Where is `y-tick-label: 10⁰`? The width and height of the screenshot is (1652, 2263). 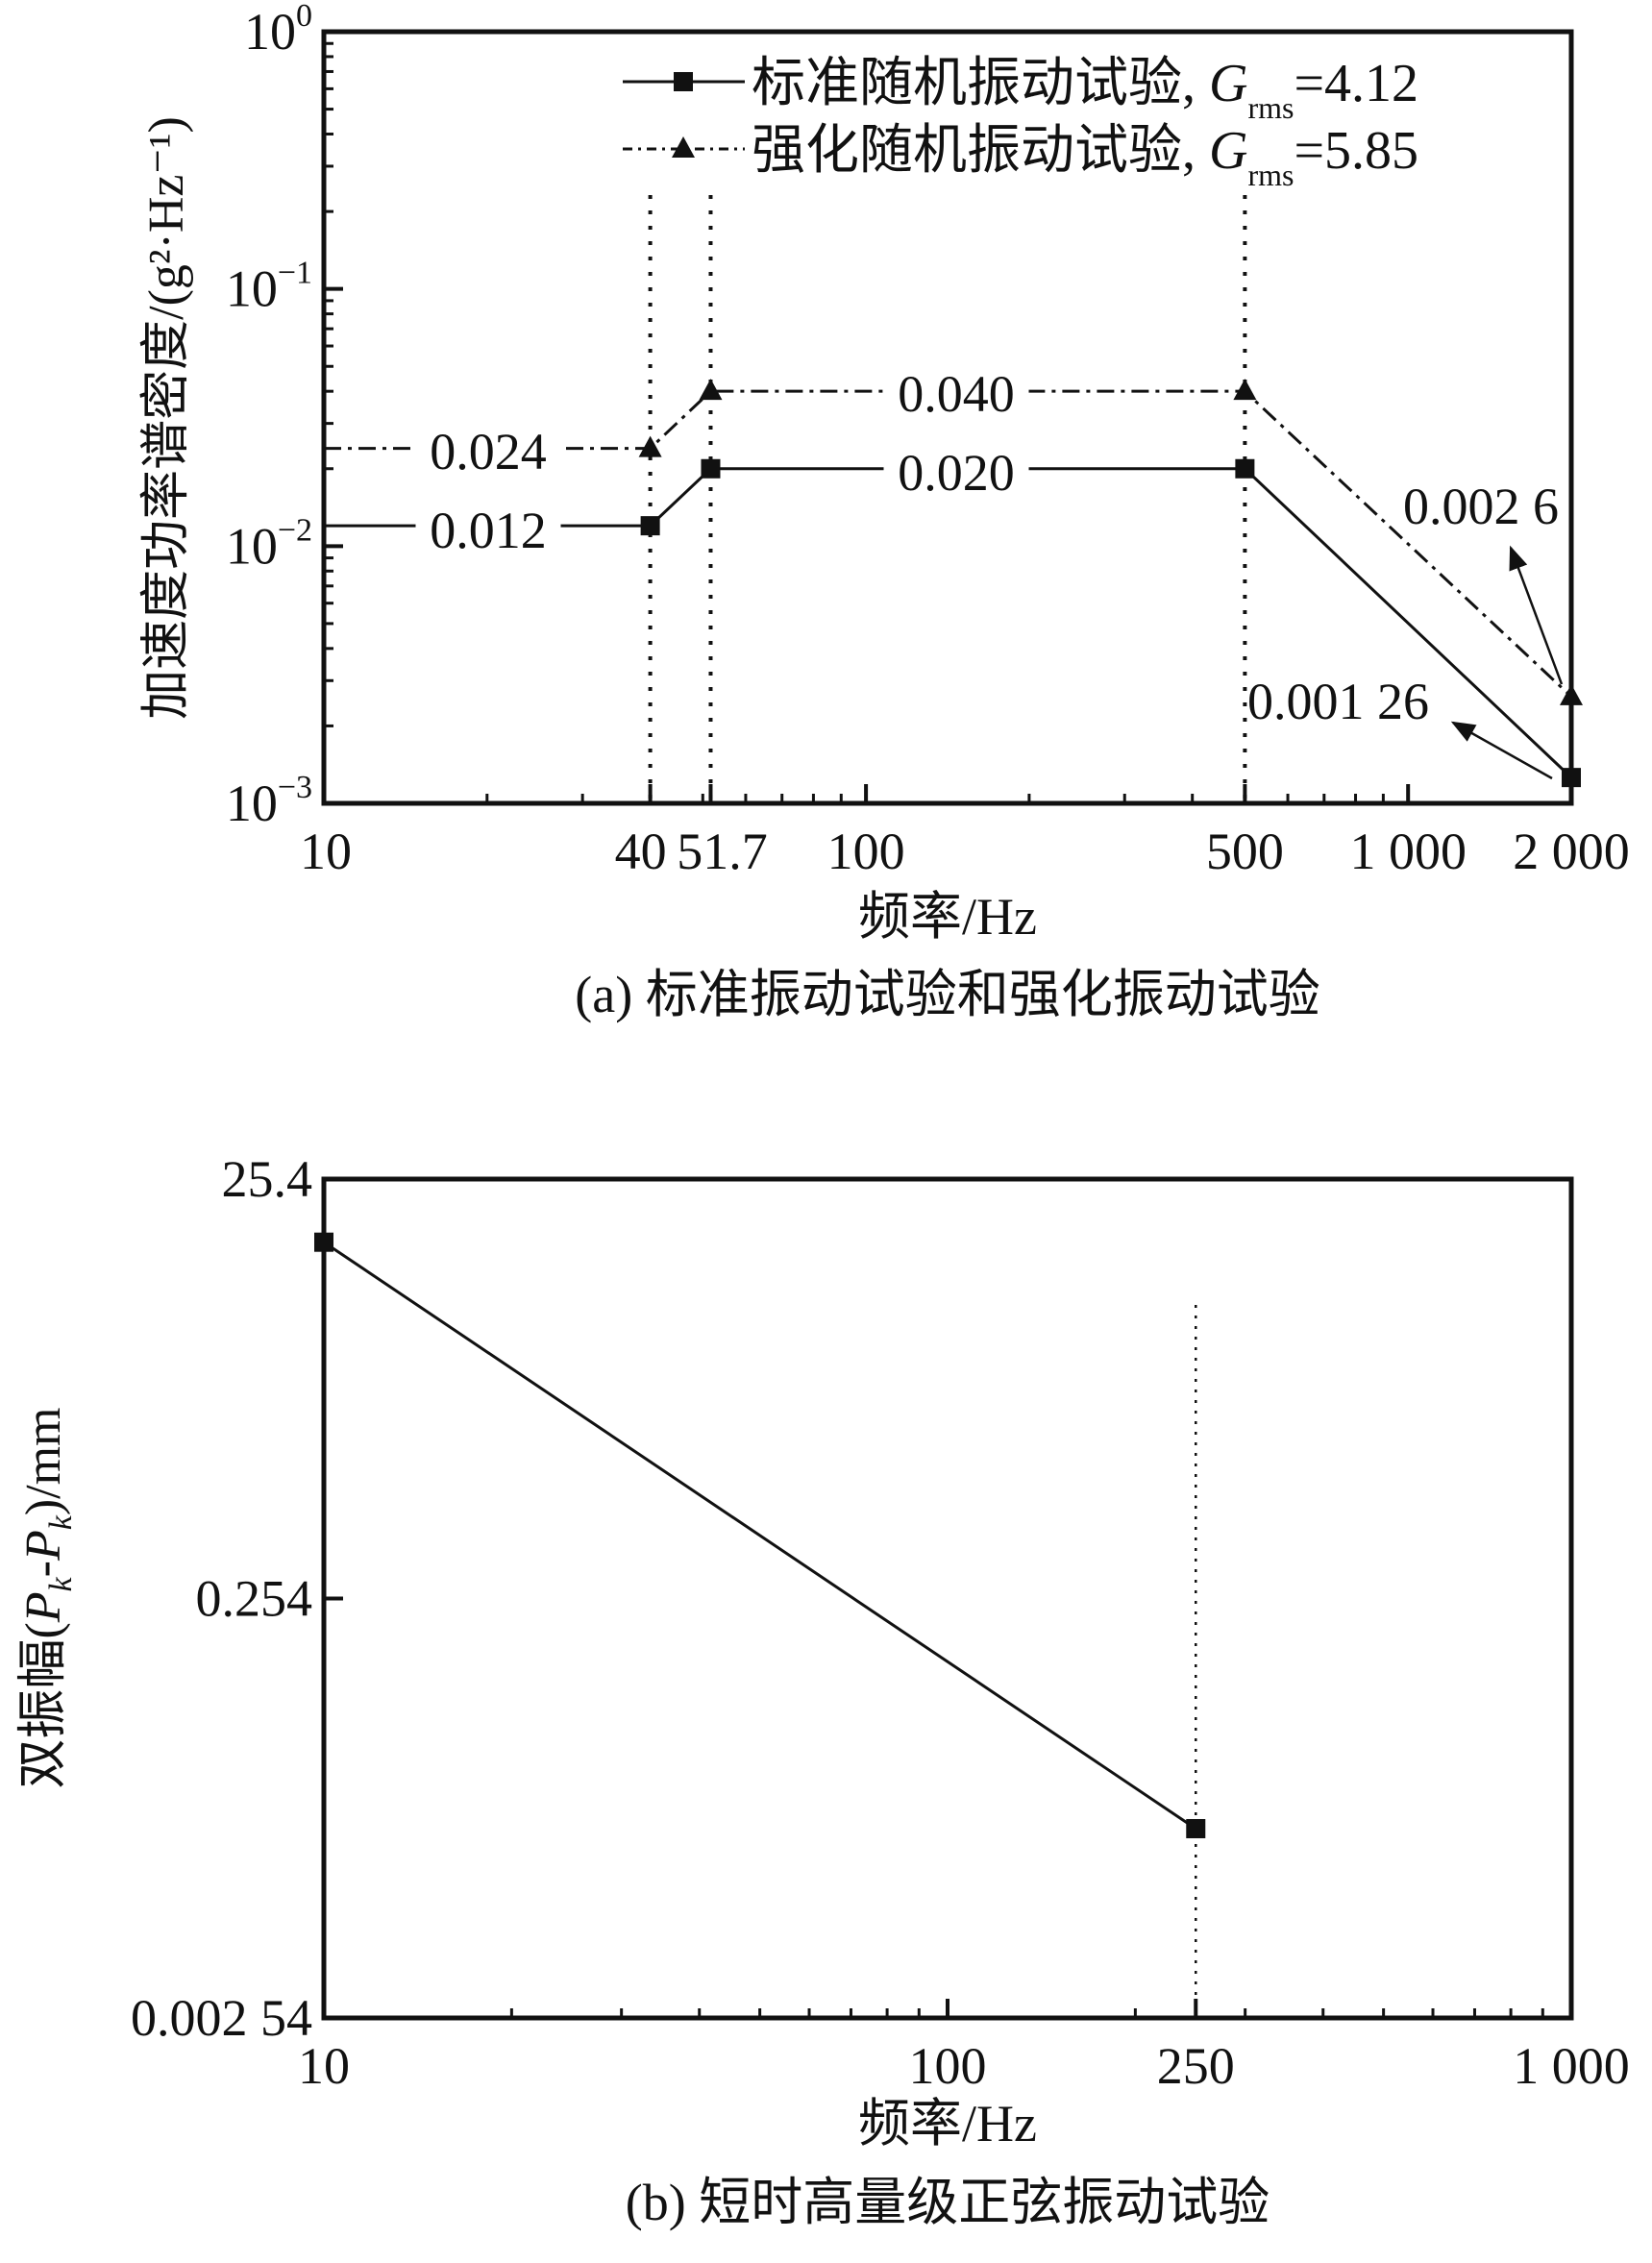 y-tick-label: 10⁰ is located at coordinates (278, 30).